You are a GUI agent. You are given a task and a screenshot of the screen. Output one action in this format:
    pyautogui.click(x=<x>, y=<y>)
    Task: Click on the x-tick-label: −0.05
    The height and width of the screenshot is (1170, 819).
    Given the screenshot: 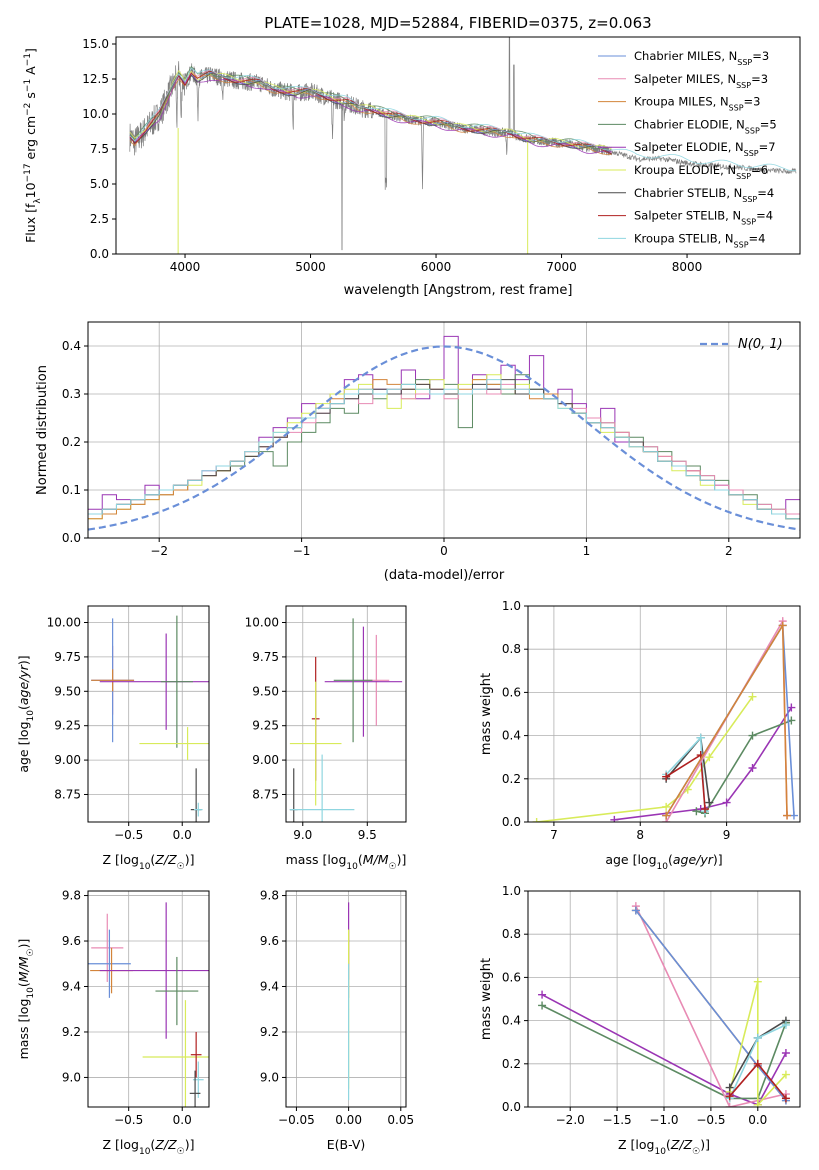 What is the action you would take?
    pyautogui.click(x=296, y=1120)
    